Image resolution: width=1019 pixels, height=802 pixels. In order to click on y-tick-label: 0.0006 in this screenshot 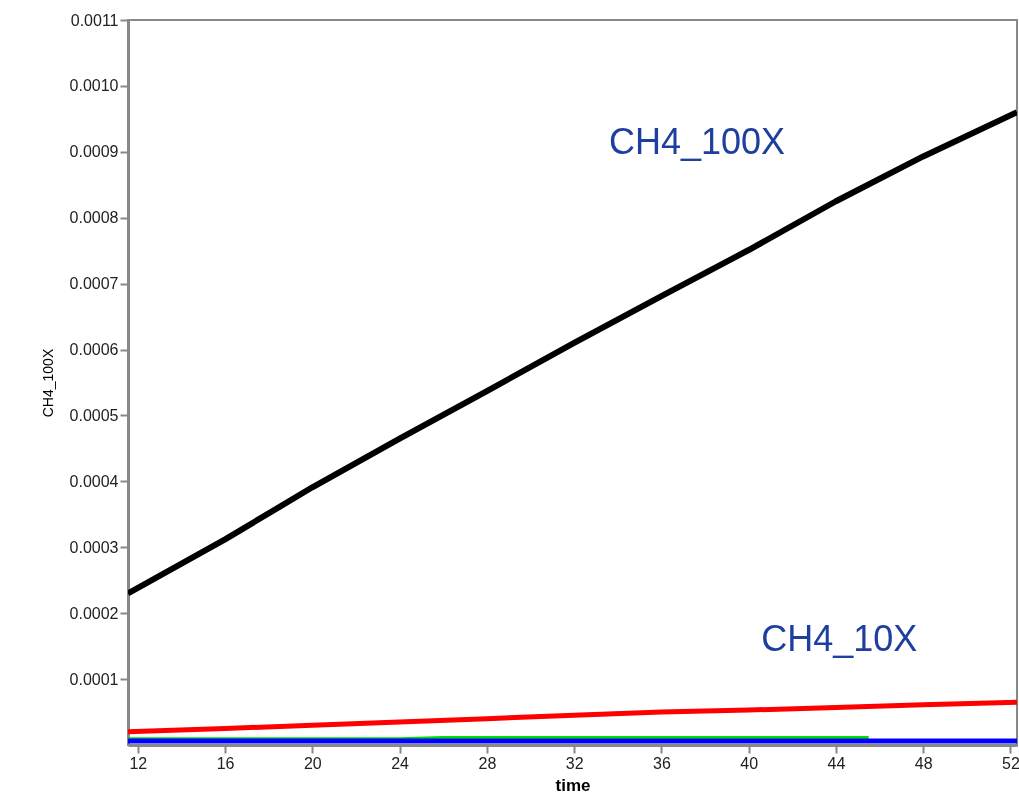, I will do `click(94, 350)`.